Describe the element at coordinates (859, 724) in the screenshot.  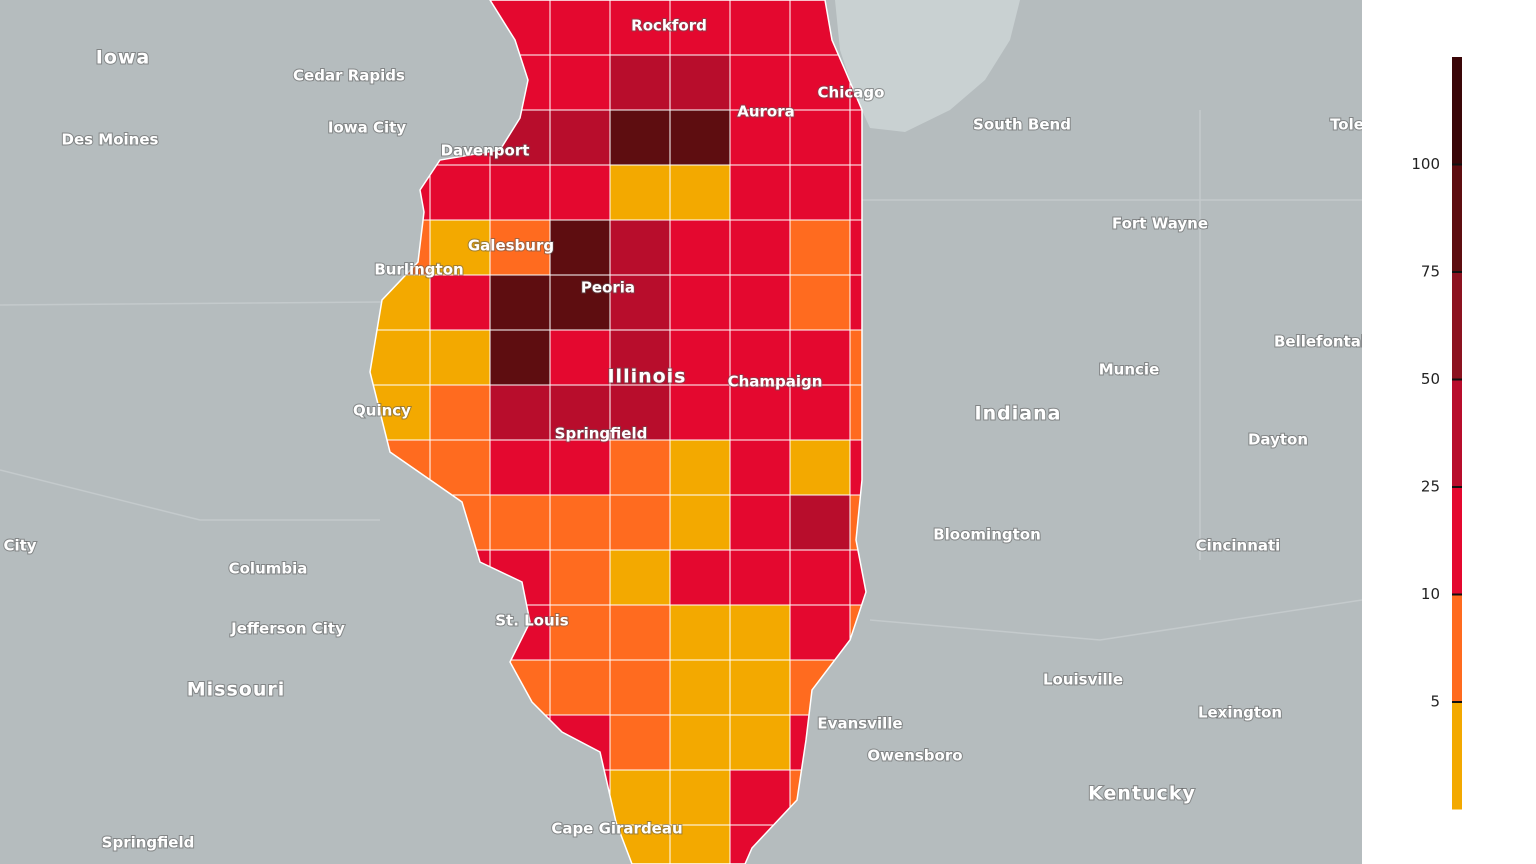
I see `place-label: Evansville` at that location.